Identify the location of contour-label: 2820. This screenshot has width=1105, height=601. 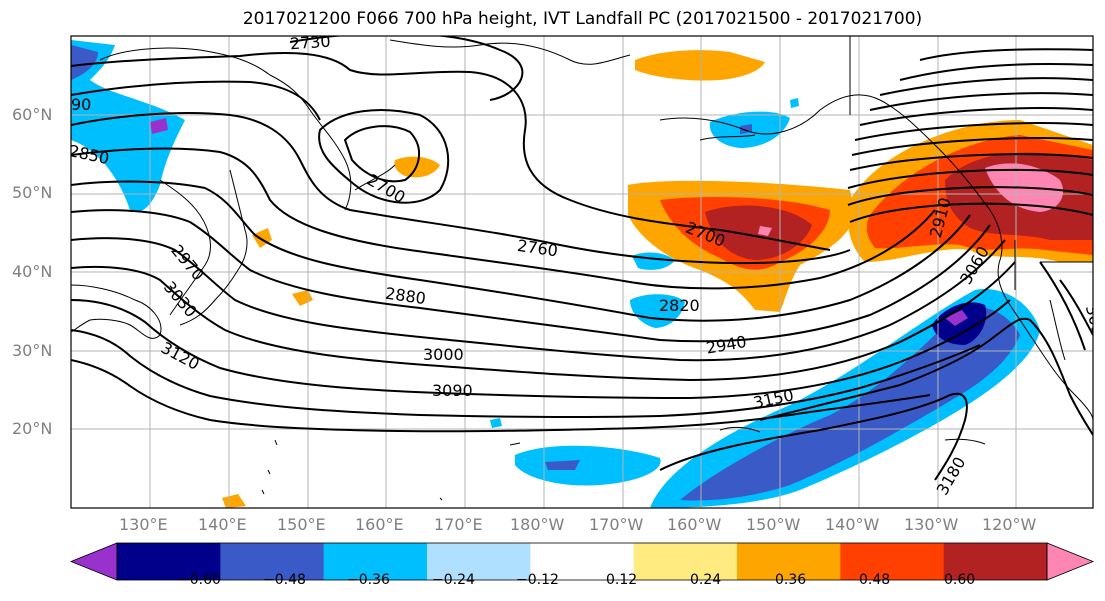
(679, 305).